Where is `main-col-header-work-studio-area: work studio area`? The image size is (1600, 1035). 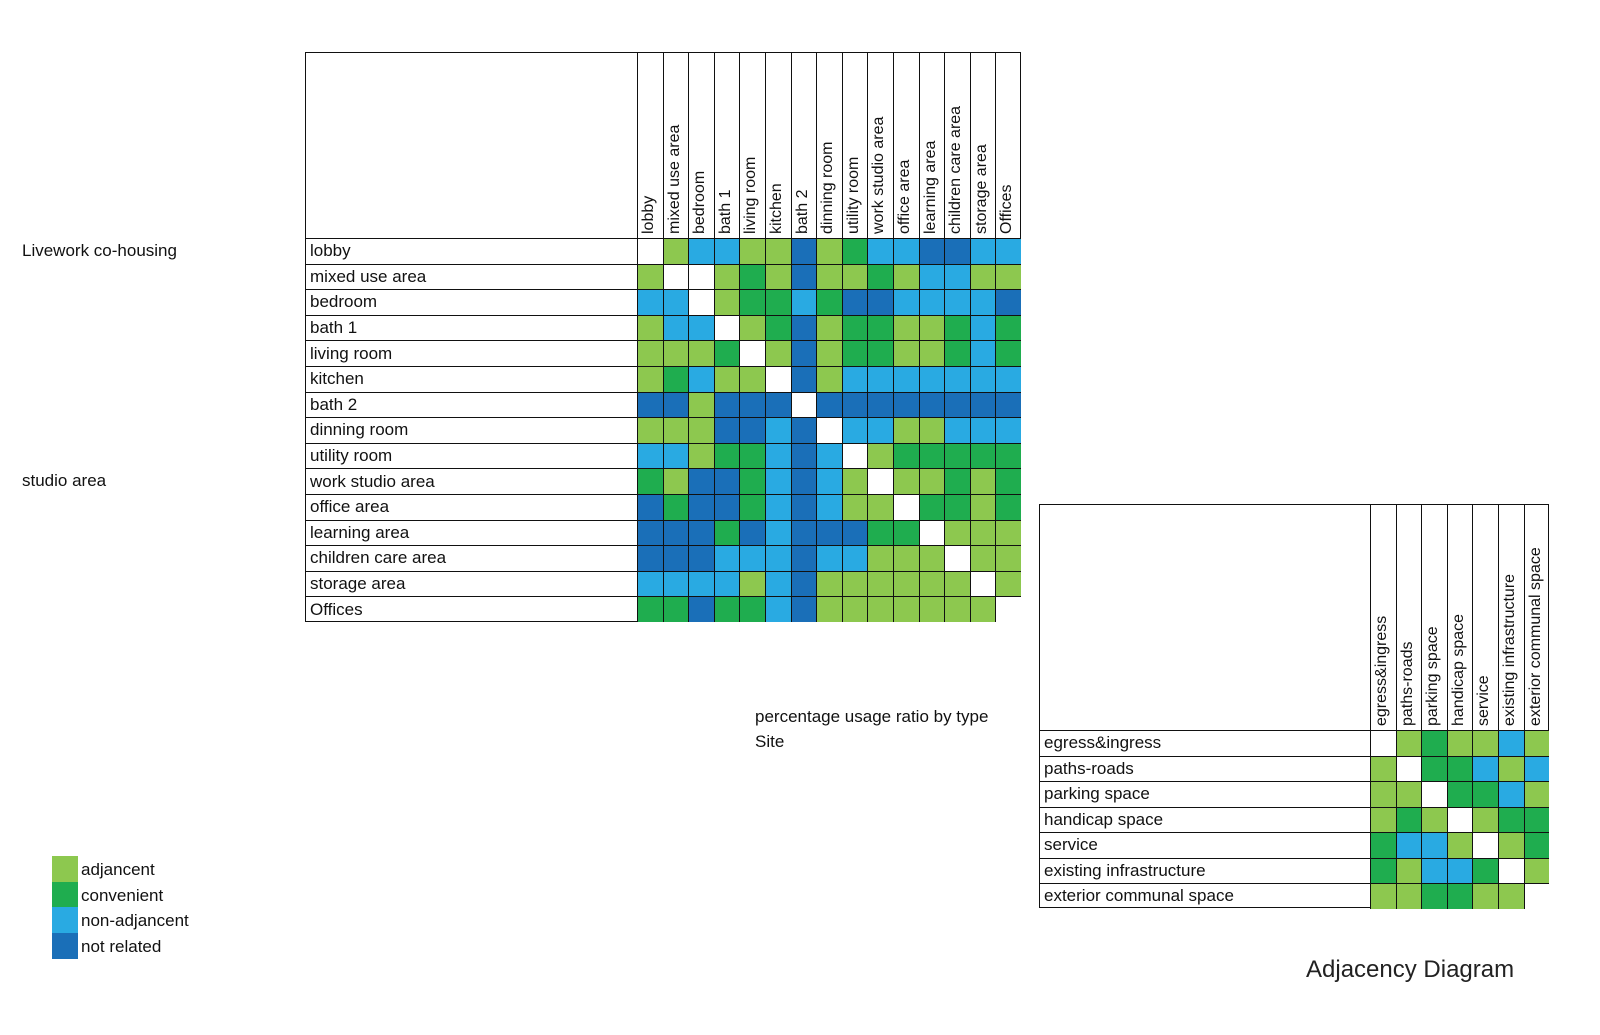 main-col-header-work-studio-area: work studio area is located at coordinates (880, 145).